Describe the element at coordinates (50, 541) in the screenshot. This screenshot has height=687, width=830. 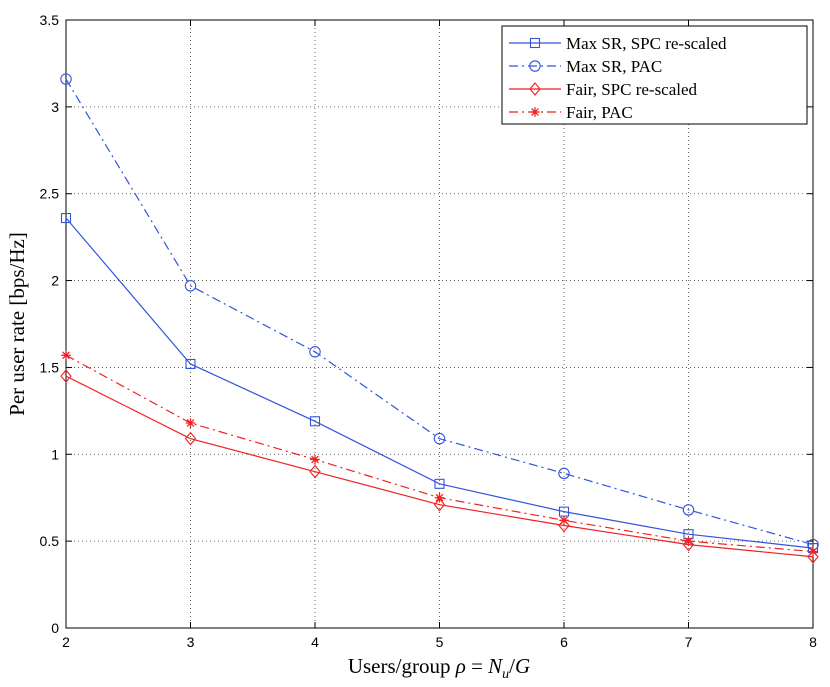
I see `y-tick-label: 0.5` at that location.